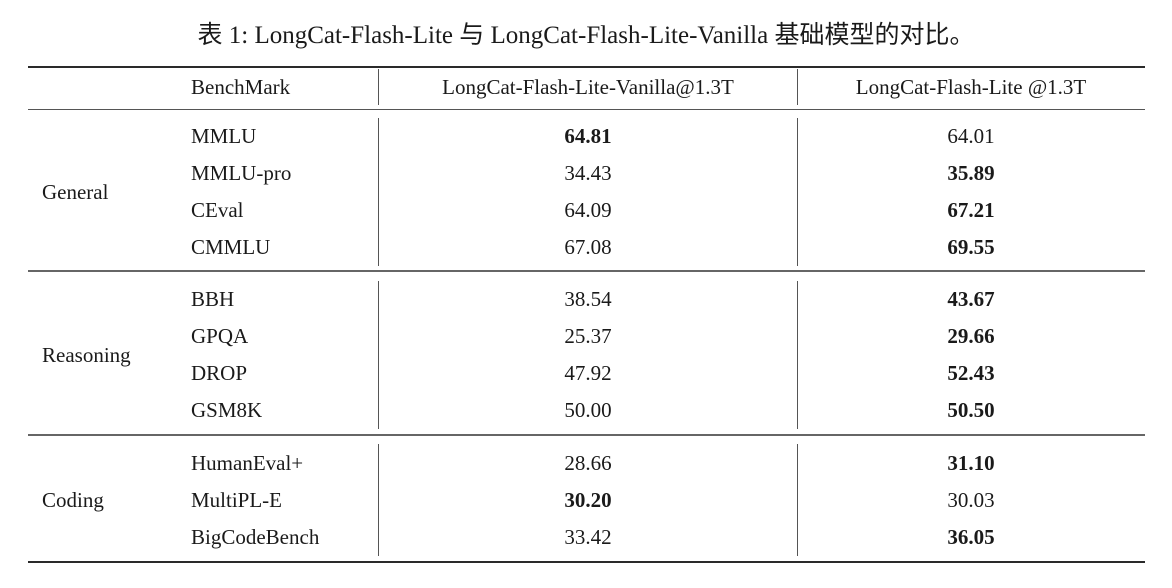  Describe the element at coordinates (971, 537) in the screenshot. I see `lite-score: 36.05` at that location.